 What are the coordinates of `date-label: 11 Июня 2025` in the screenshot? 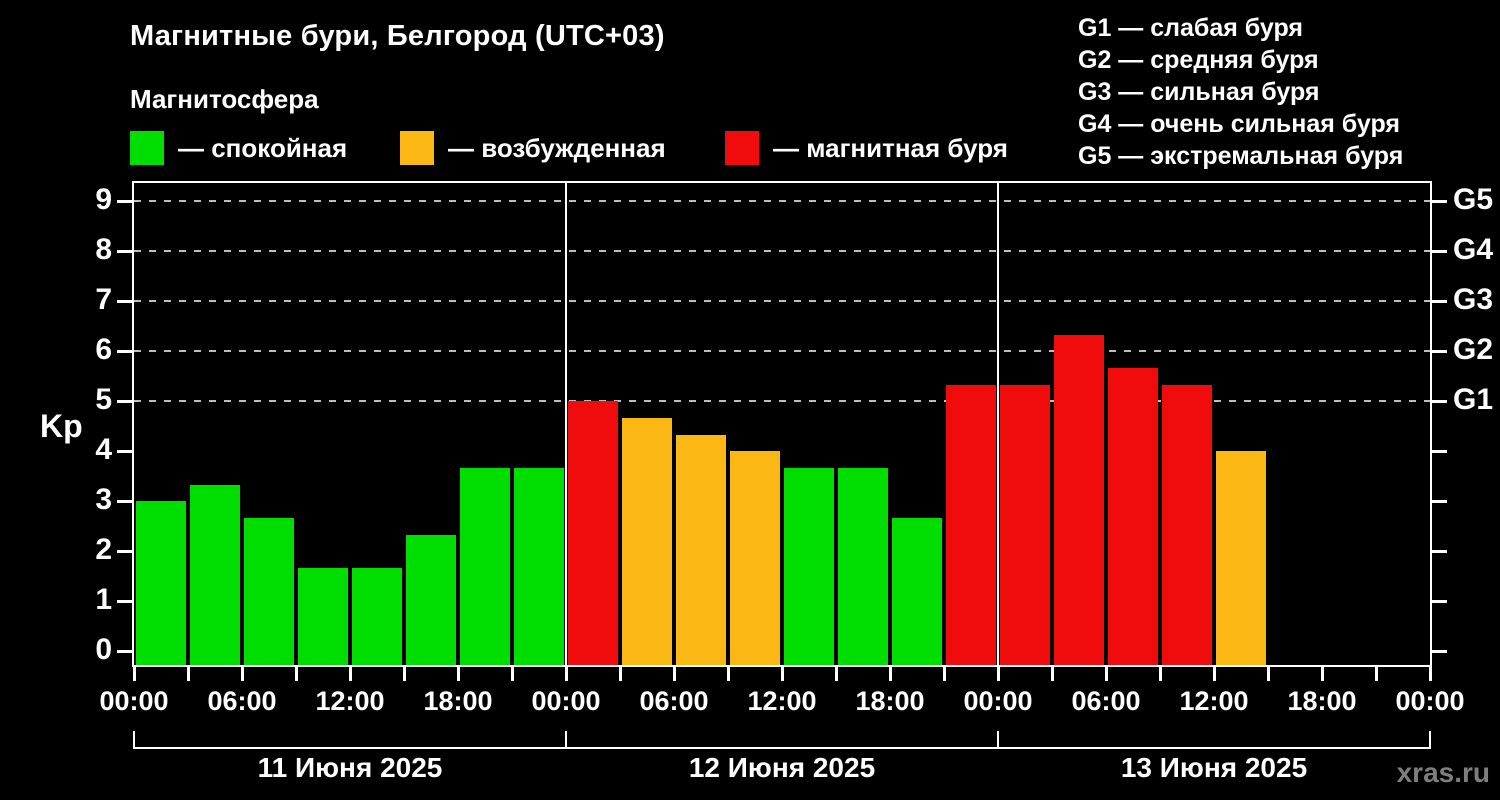 It's located at (350, 767).